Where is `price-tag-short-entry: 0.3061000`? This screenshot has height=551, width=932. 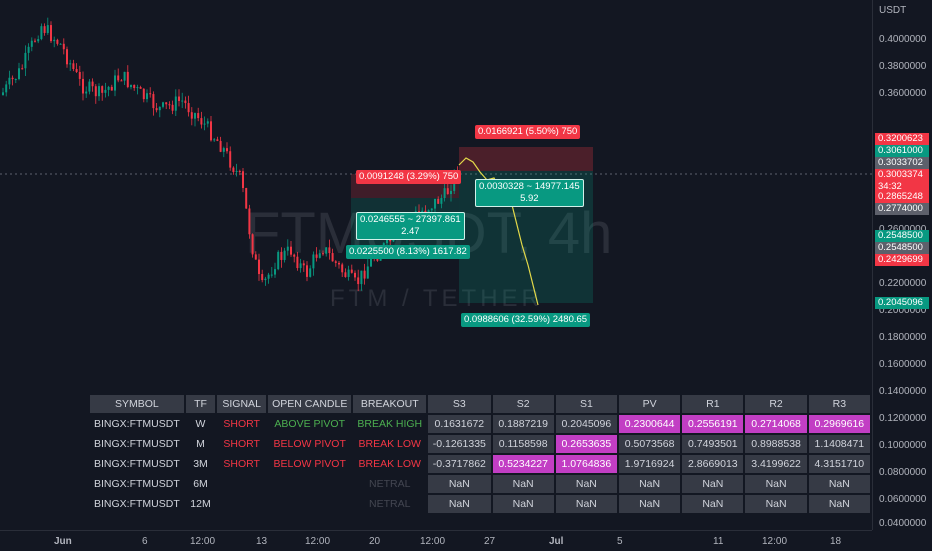 price-tag-short-entry: 0.3061000 is located at coordinates (902, 151).